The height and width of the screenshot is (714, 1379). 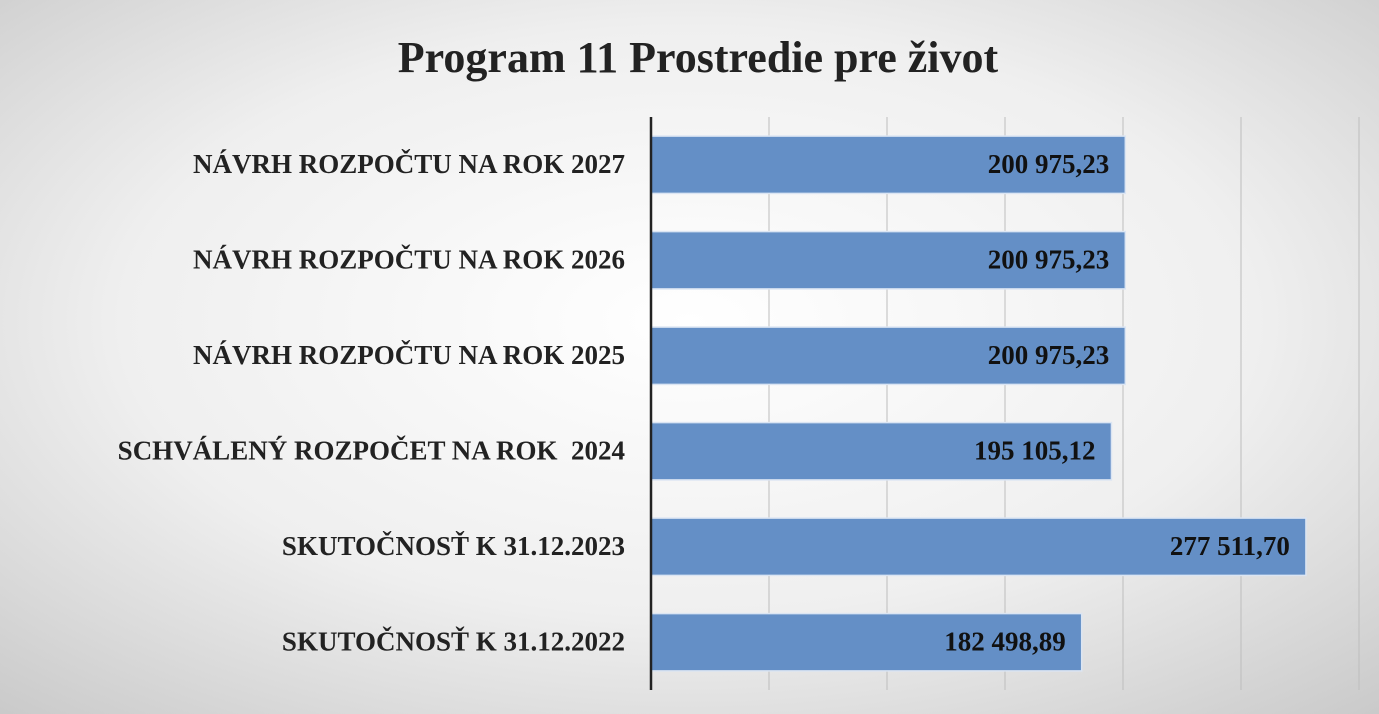 What do you see at coordinates (409, 259) in the screenshot?
I see `category-label: NÁVRH ROZPOČTU NA ROK 2026` at bounding box center [409, 259].